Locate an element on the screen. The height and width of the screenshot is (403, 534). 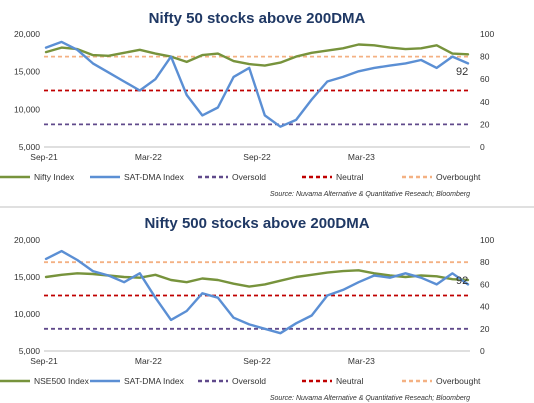
chart-2-title: Nifty 500 stocks above 200DMA is located at coordinates (256, 223).